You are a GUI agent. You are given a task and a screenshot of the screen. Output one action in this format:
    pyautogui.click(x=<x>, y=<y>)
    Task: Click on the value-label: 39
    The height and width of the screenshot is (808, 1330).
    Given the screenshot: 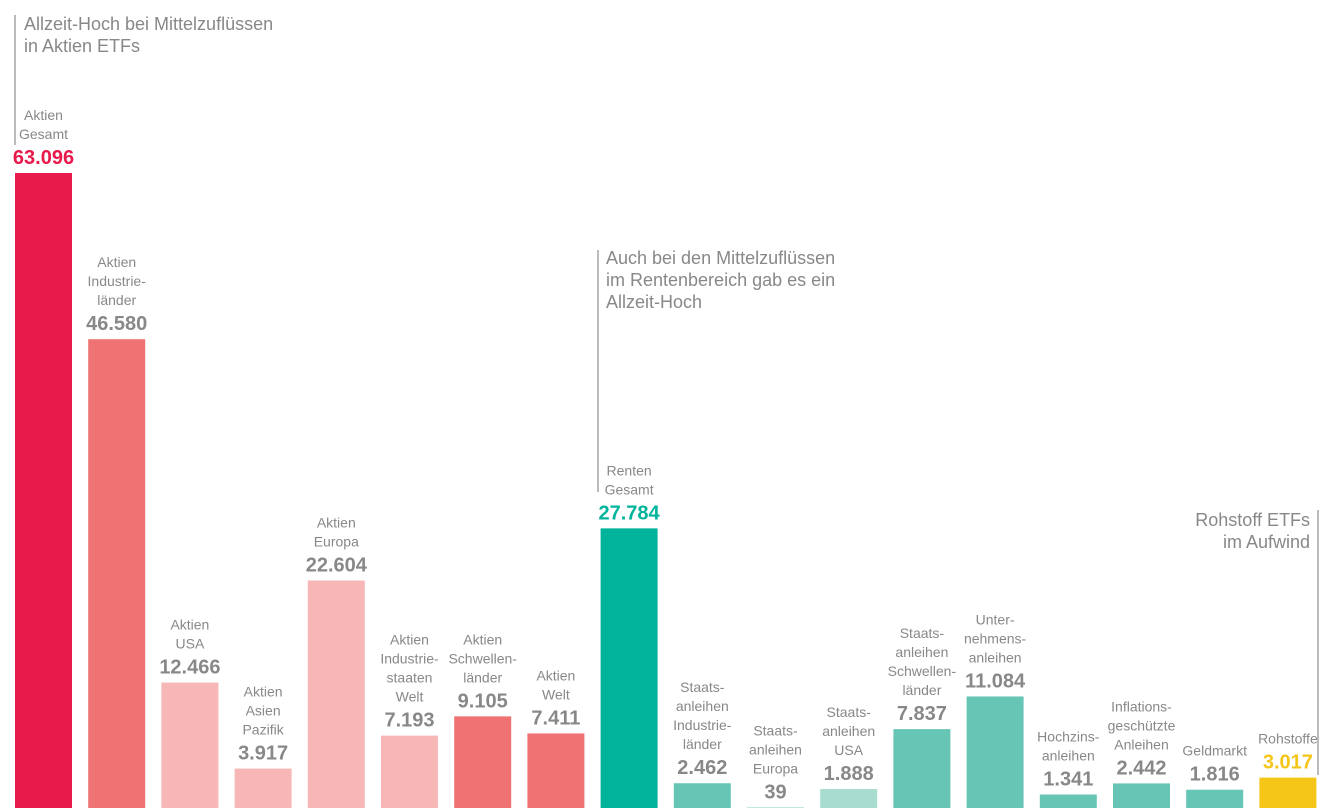 What is the action you would take?
    pyautogui.click(x=775, y=793)
    